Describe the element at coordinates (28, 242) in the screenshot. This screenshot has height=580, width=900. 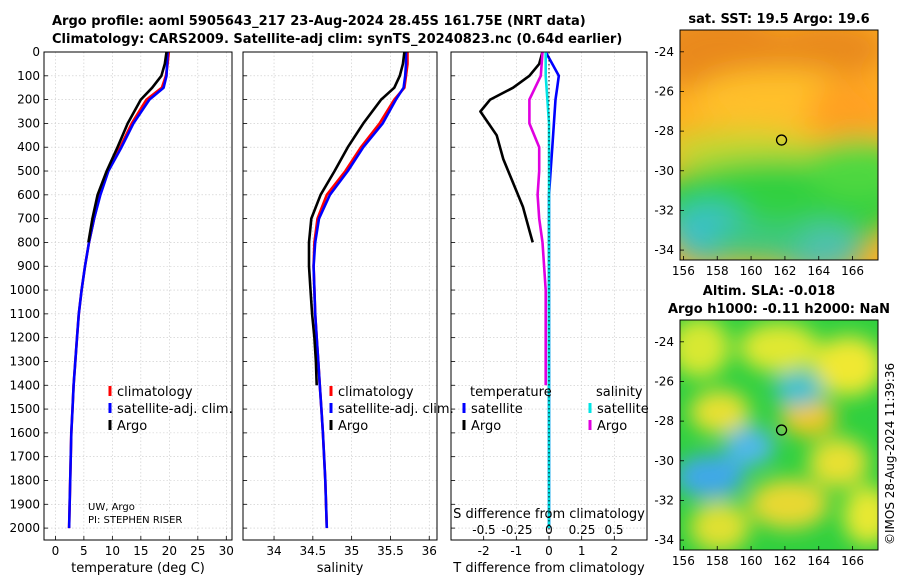
I see `y-tick-label: 800` at that location.